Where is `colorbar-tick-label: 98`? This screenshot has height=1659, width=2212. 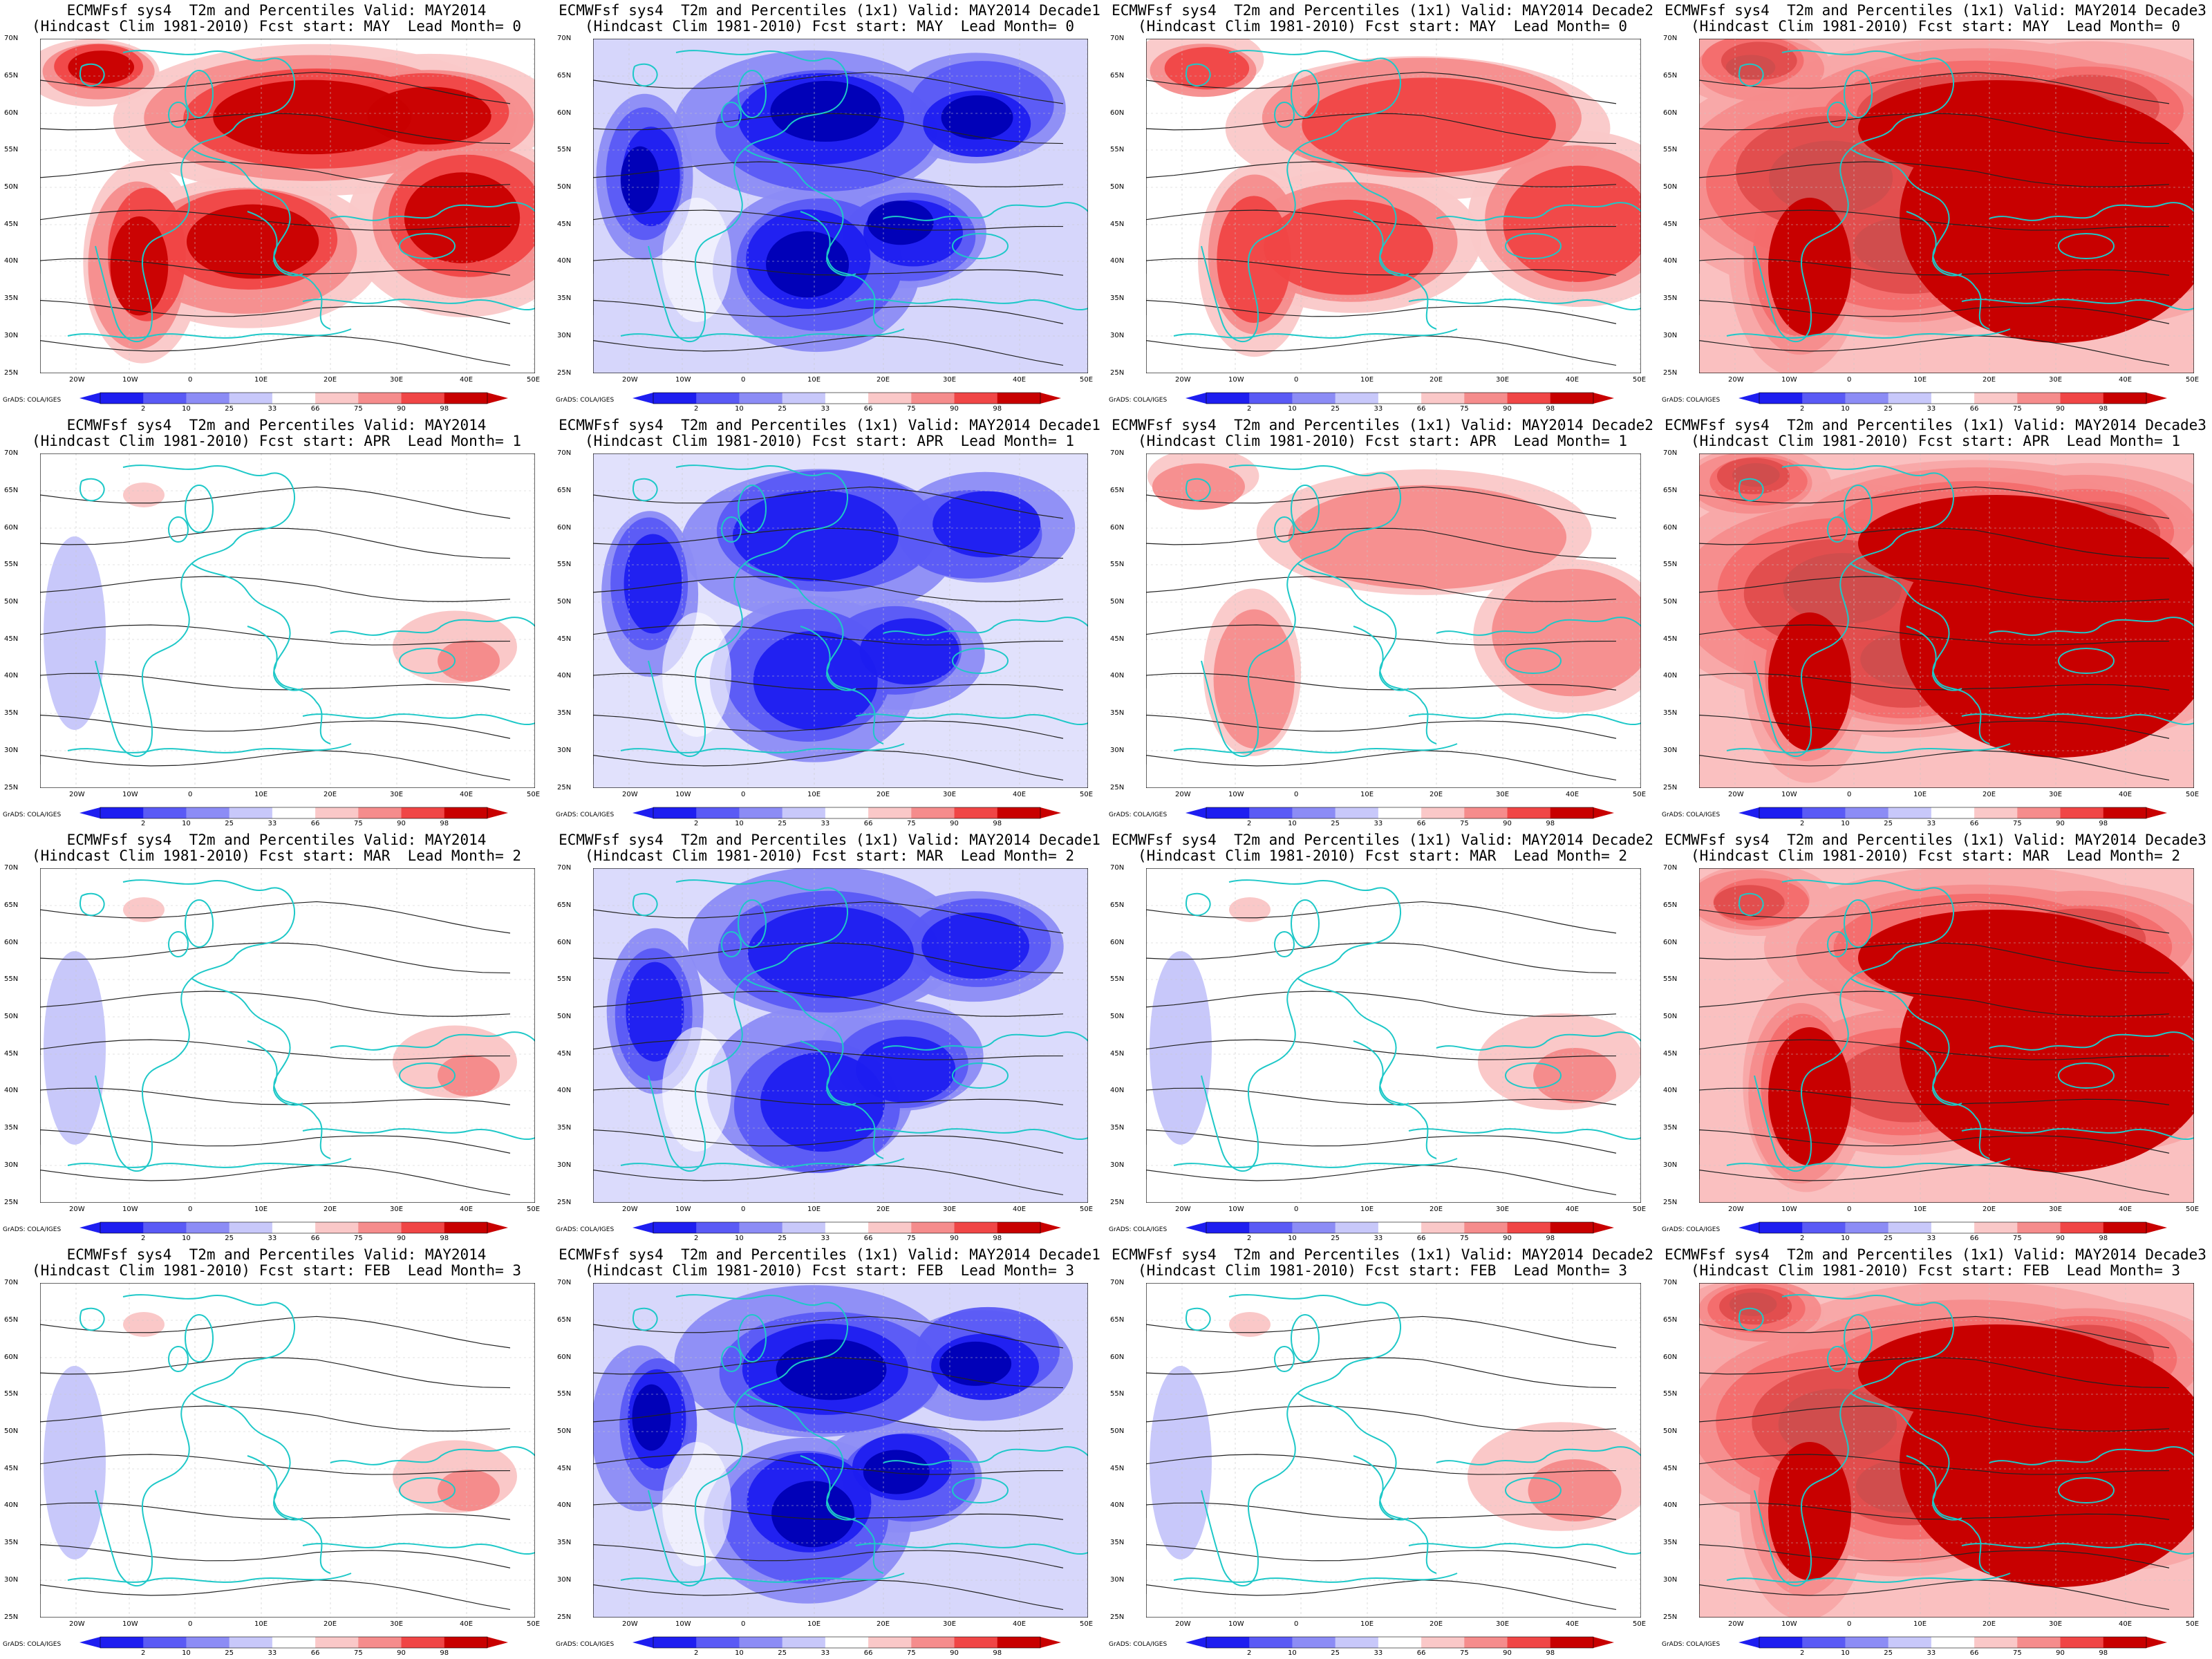
colorbar-tick-label: 98 is located at coordinates (2103, 1238).